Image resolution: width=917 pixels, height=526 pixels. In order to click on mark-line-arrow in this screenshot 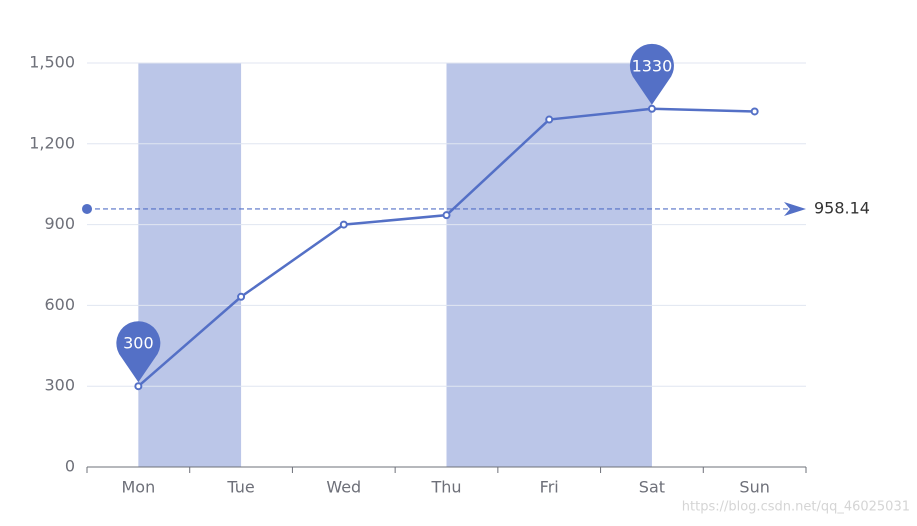, I will do `click(795, 208)`.